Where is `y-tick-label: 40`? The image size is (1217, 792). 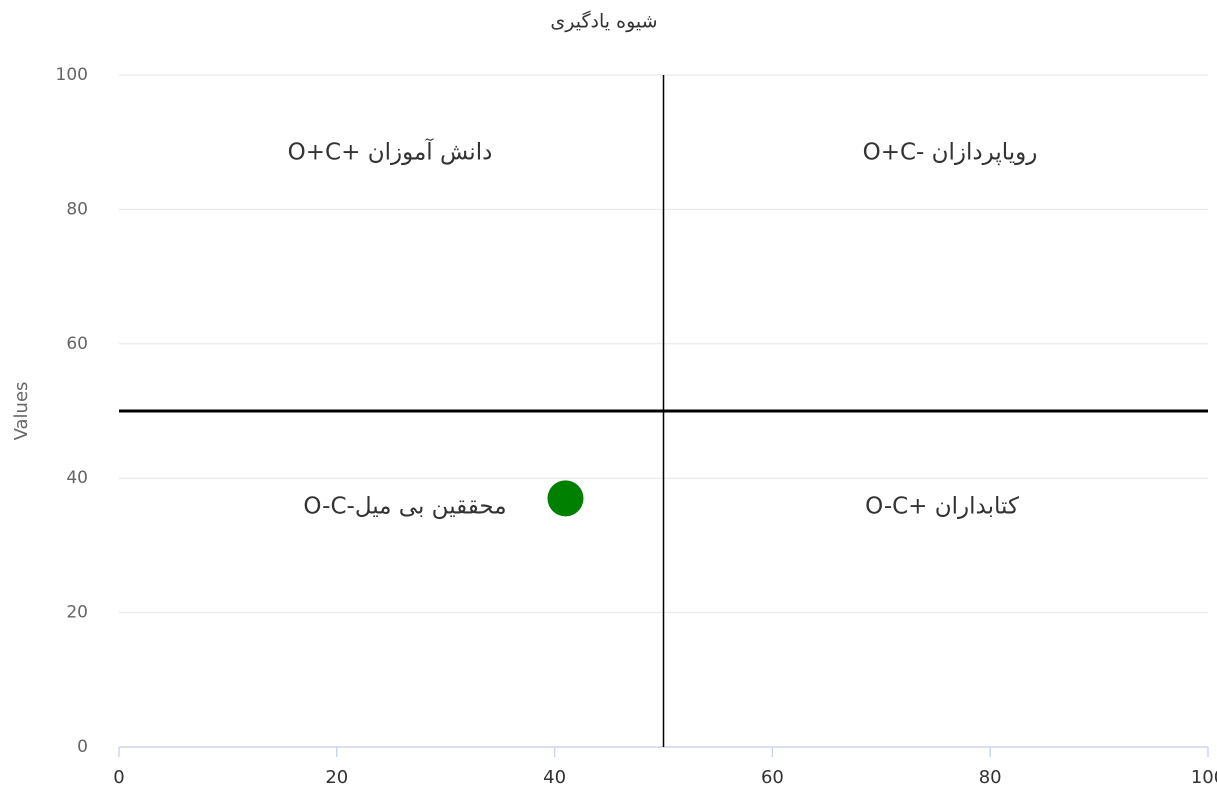
y-tick-label: 40 is located at coordinates (77, 478).